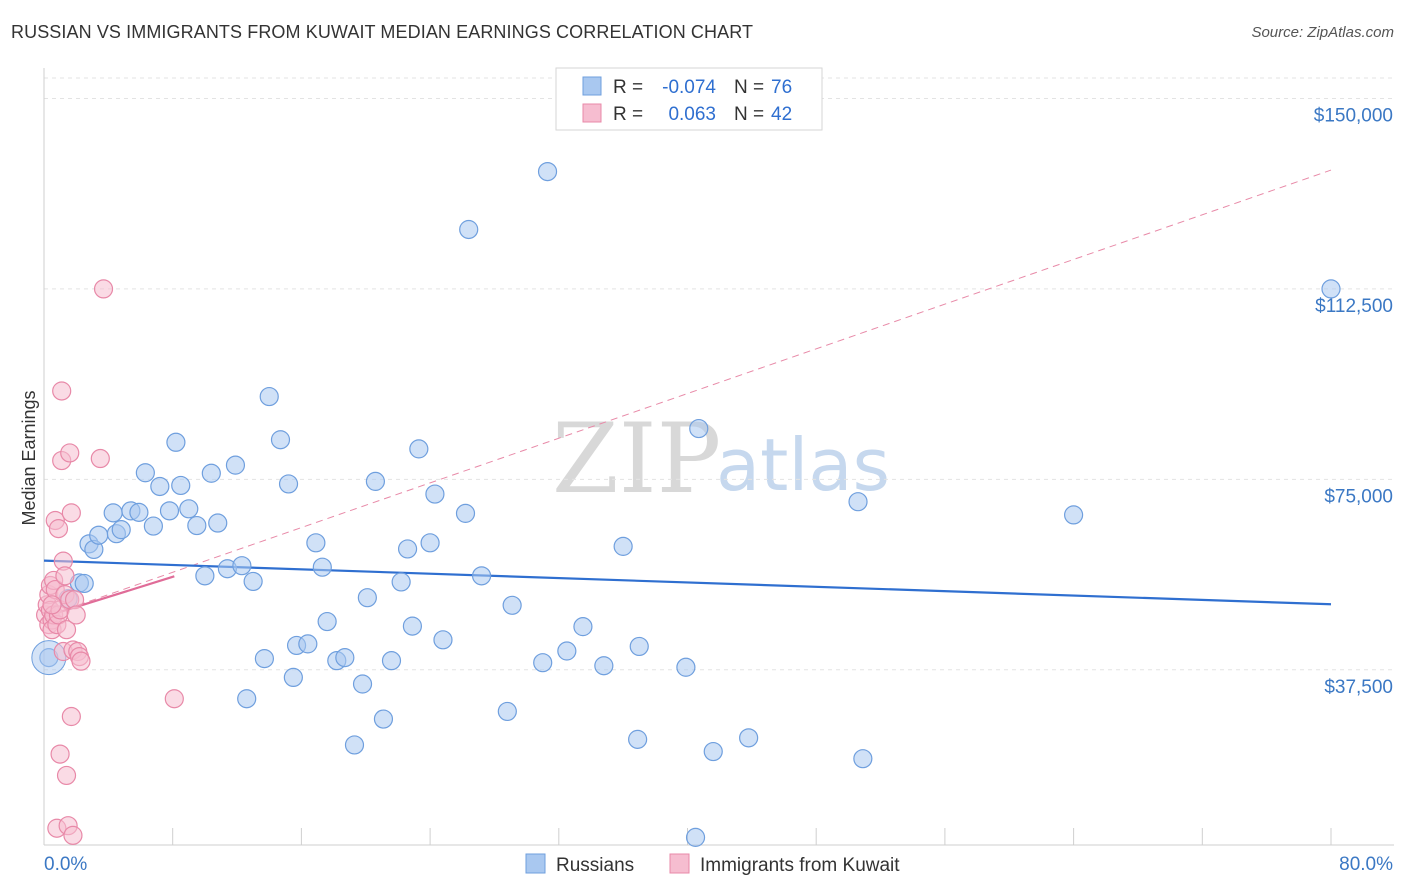 This screenshot has height=892, width=1406. I want to click on legend-bottom-swatch-russians, so click(535, 863).